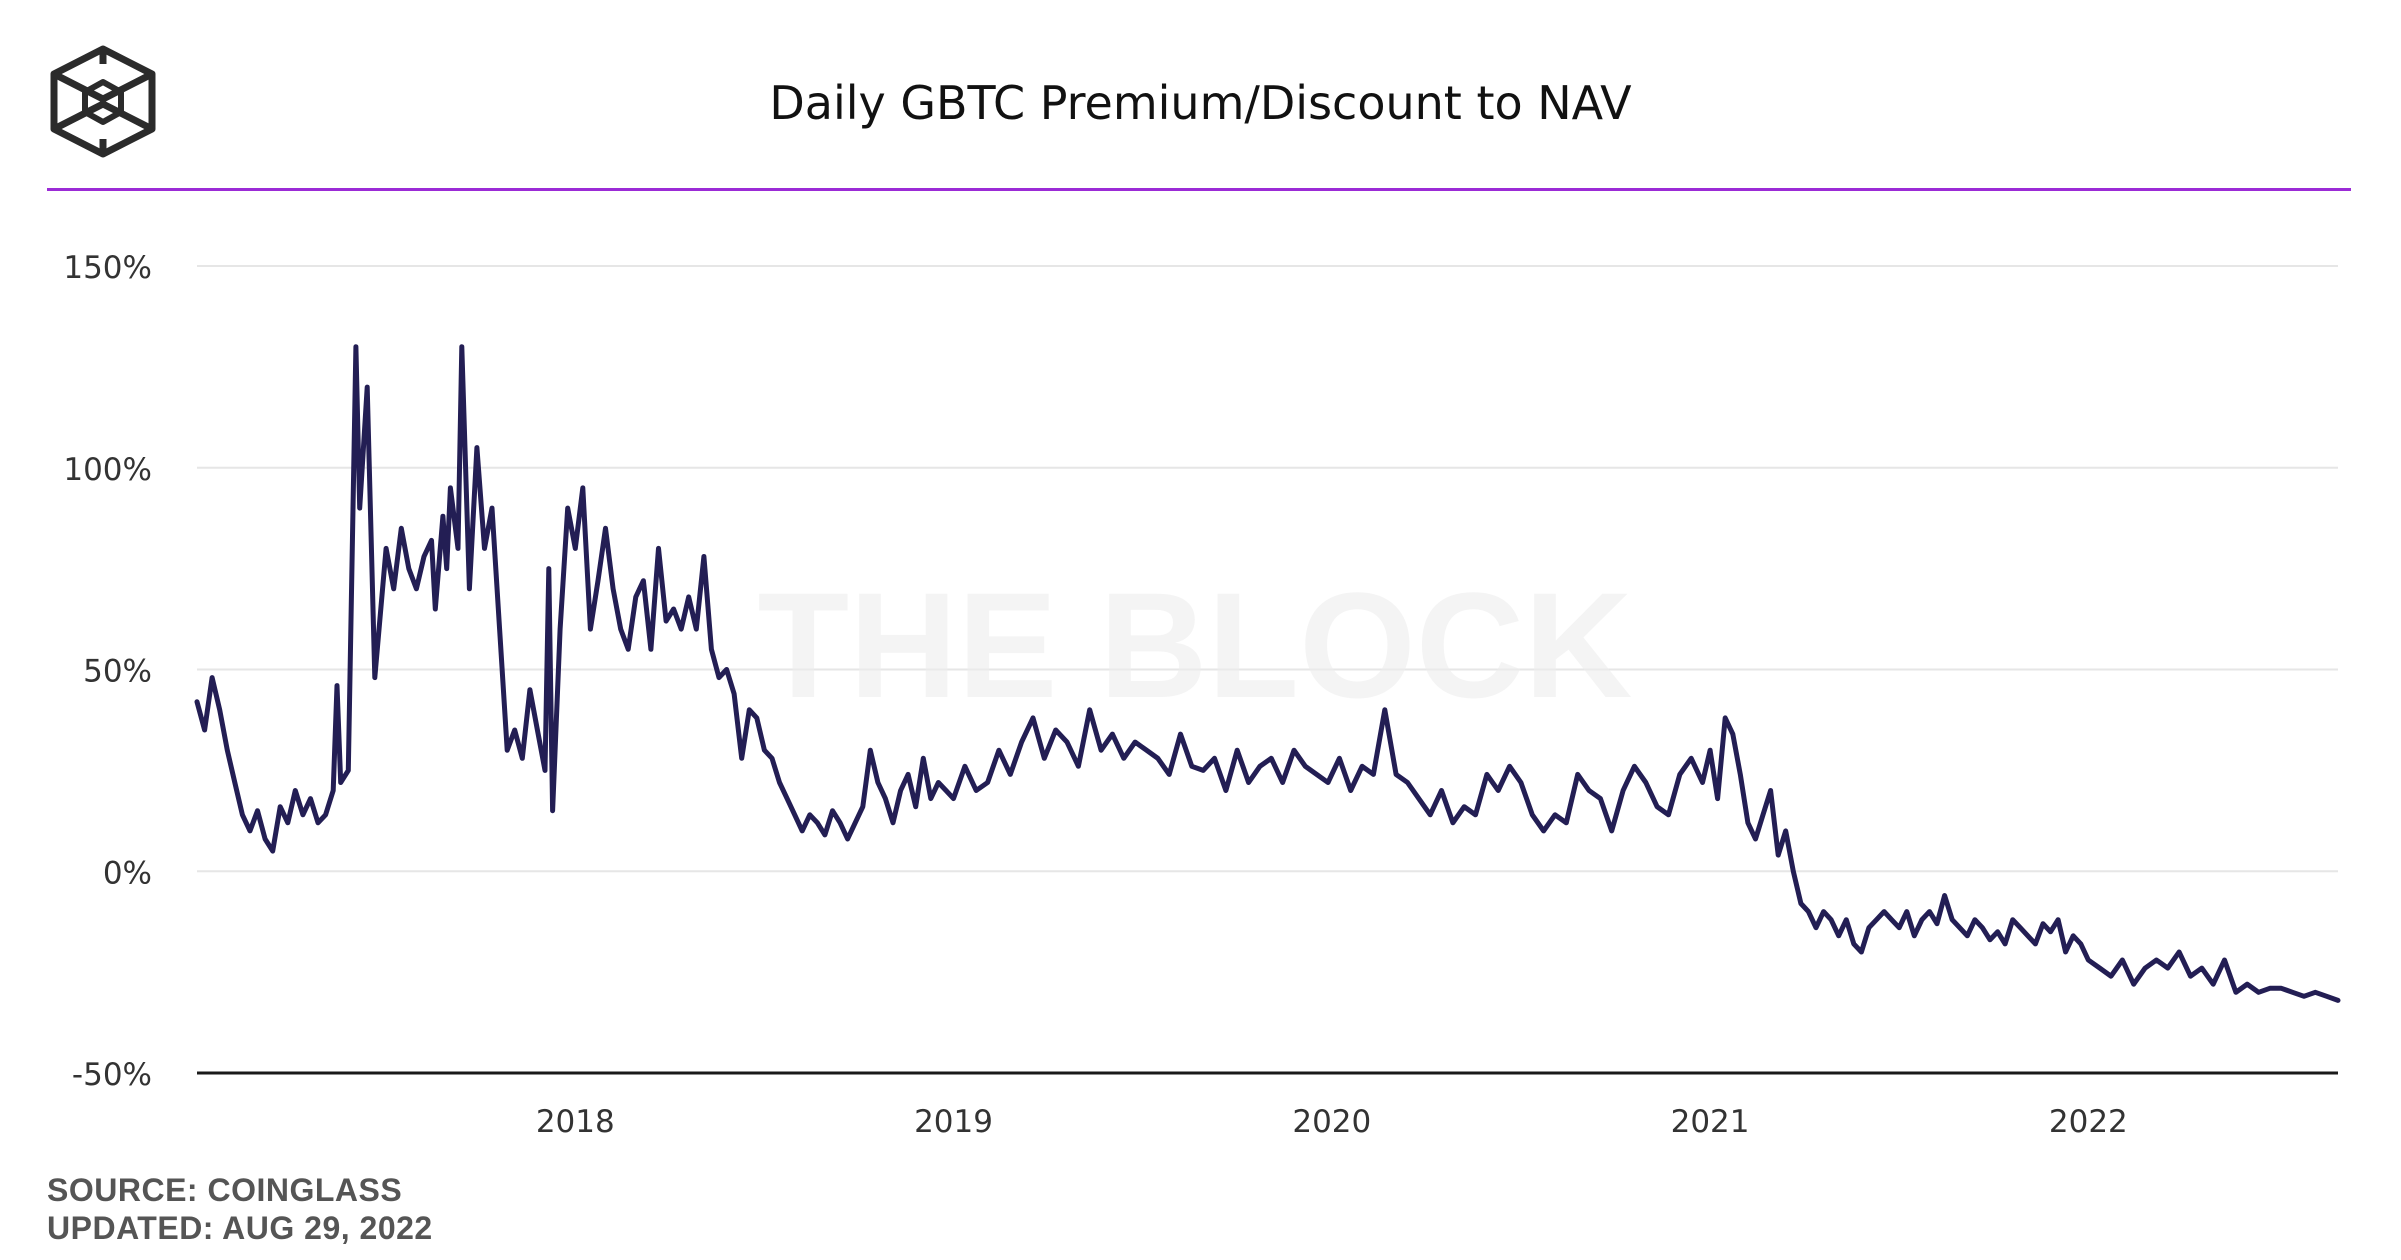 This screenshot has height=1260, width=2401. Describe the element at coordinates (1331, 1122) in the screenshot. I see `x-tick-label: 2020` at that location.